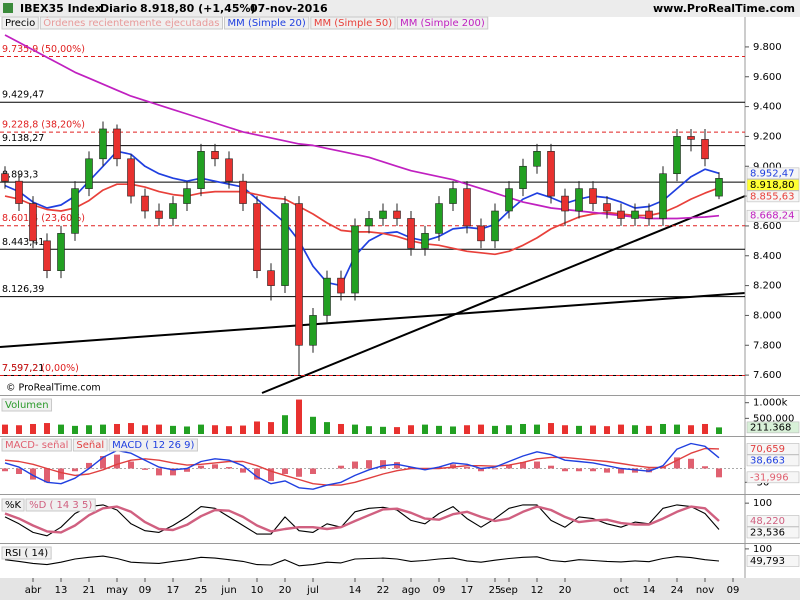  I want to click on level-label: 8.893,3, so click(20, 175).